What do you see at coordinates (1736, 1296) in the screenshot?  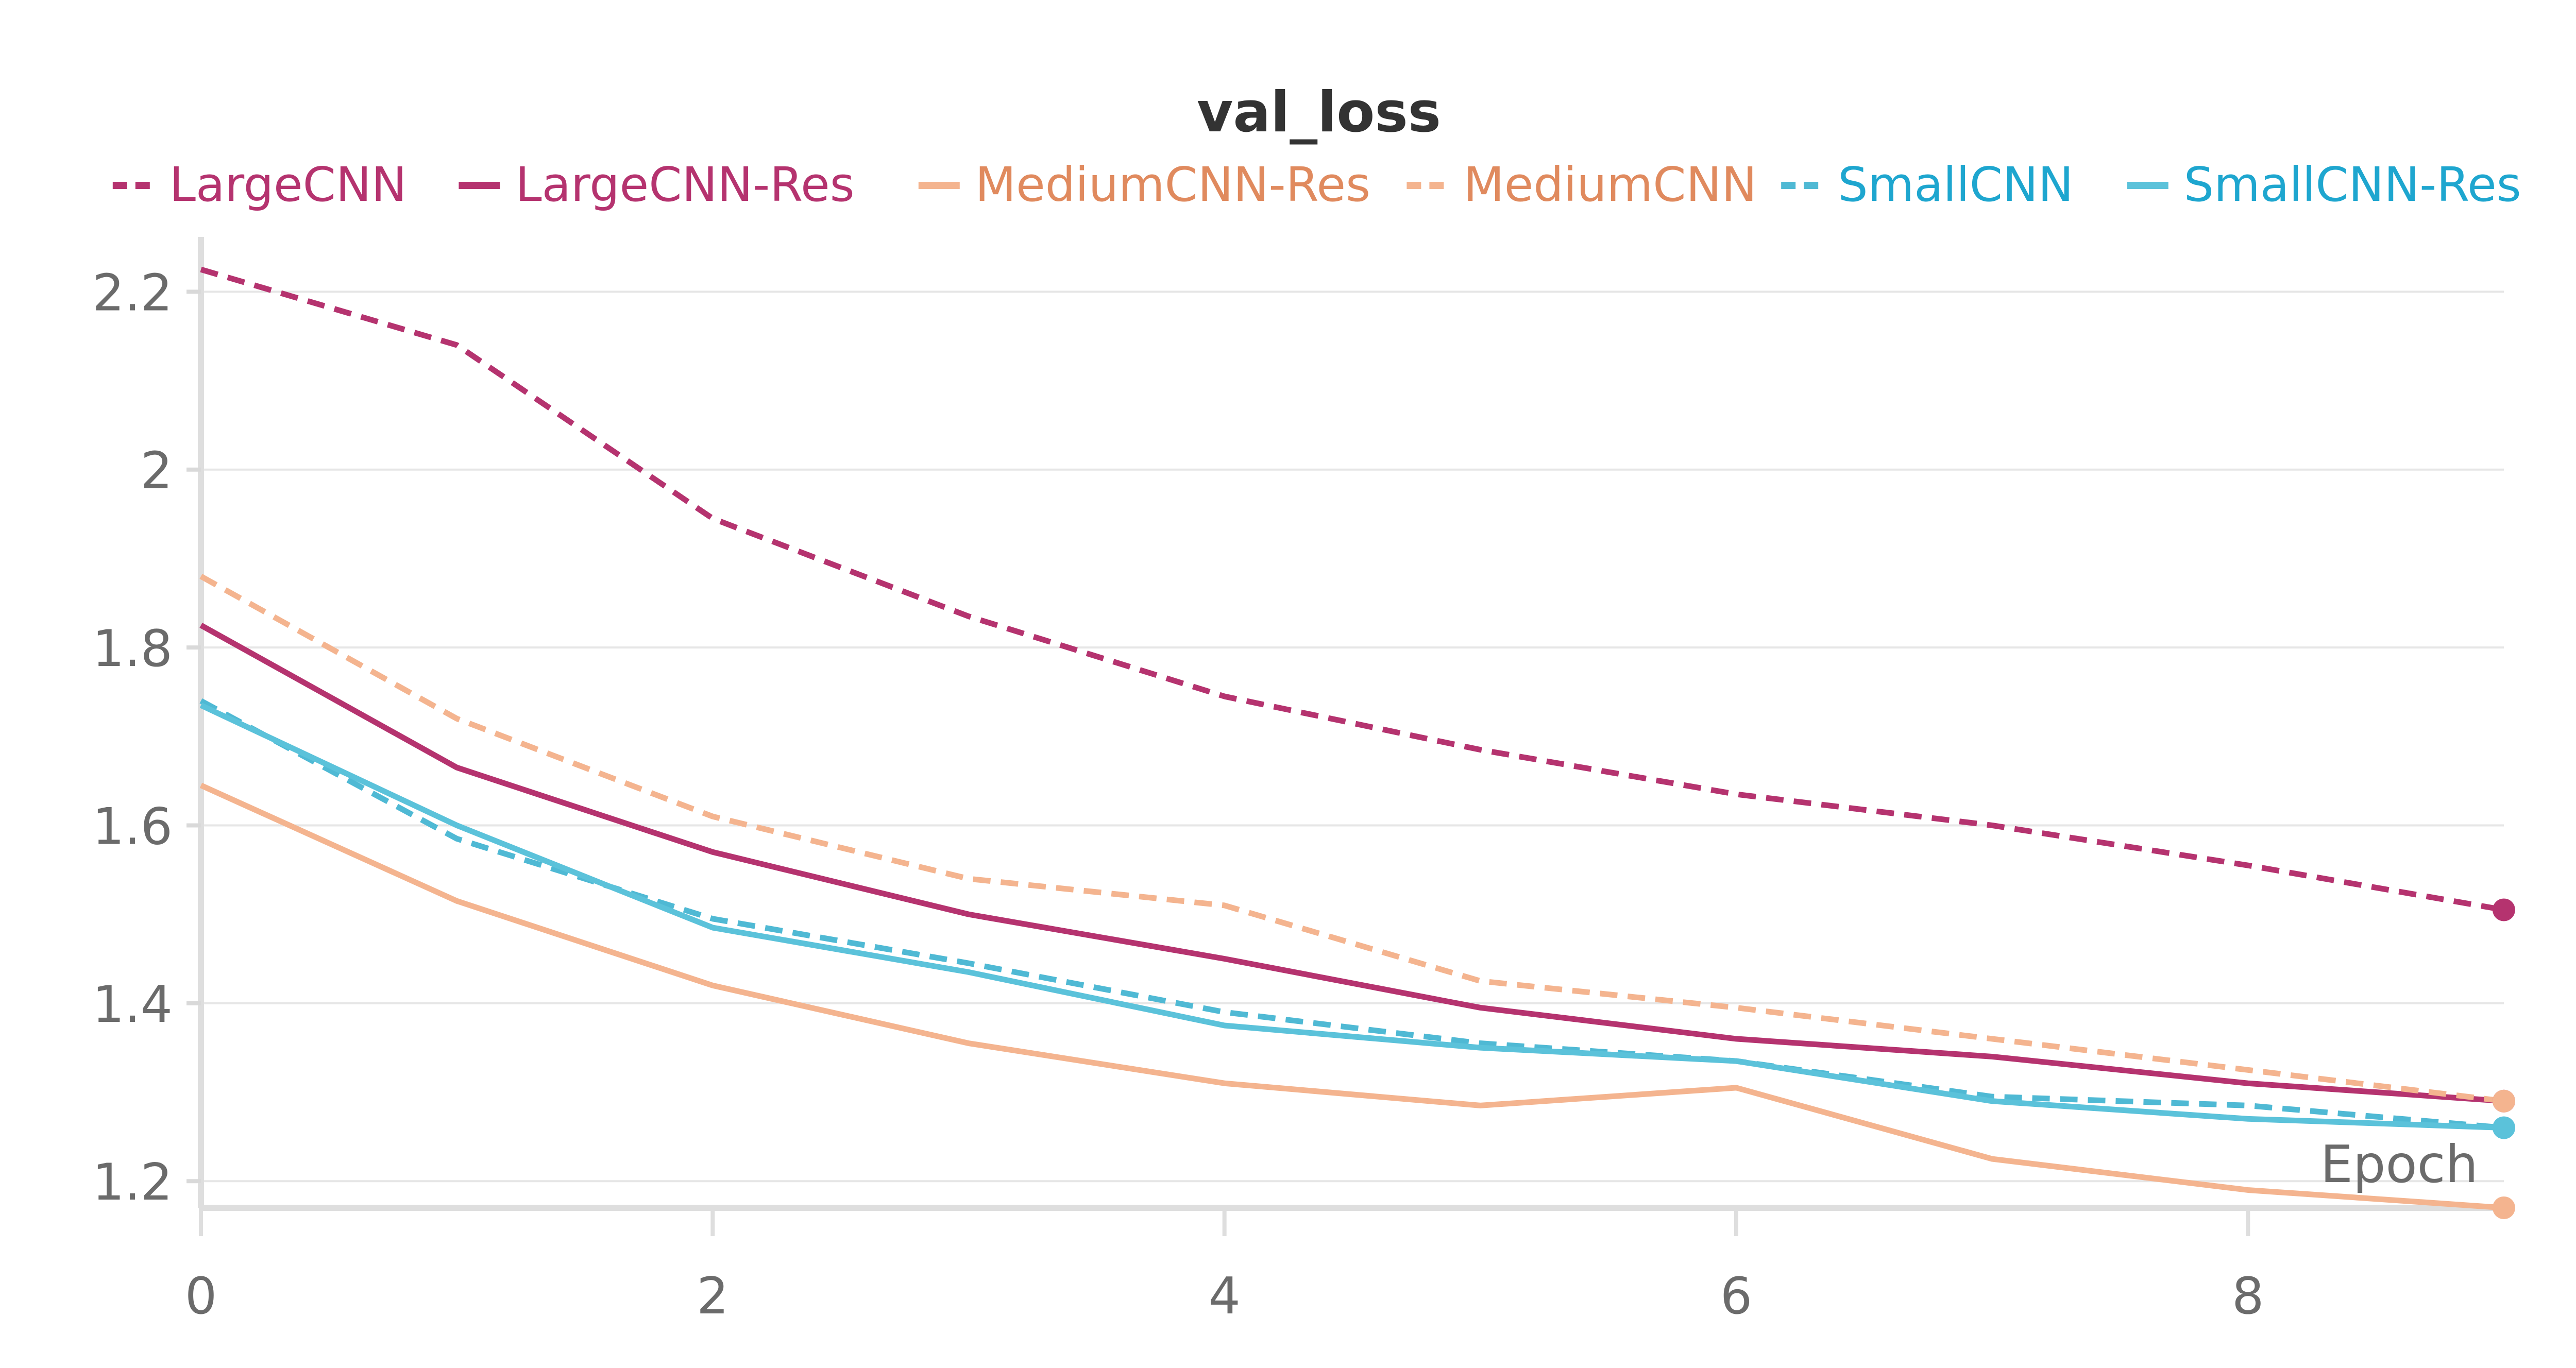 I see `x-tick-label: 6` at bounding box center [1736, 1296].